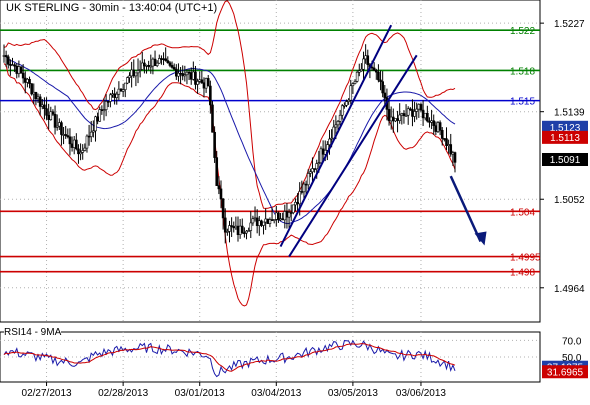 The height and width of the screenshot is (405, 590). Describe the element at coordinates (569, 289) in the screenshot. I see `y-tick-label: 1.4964` at that location.